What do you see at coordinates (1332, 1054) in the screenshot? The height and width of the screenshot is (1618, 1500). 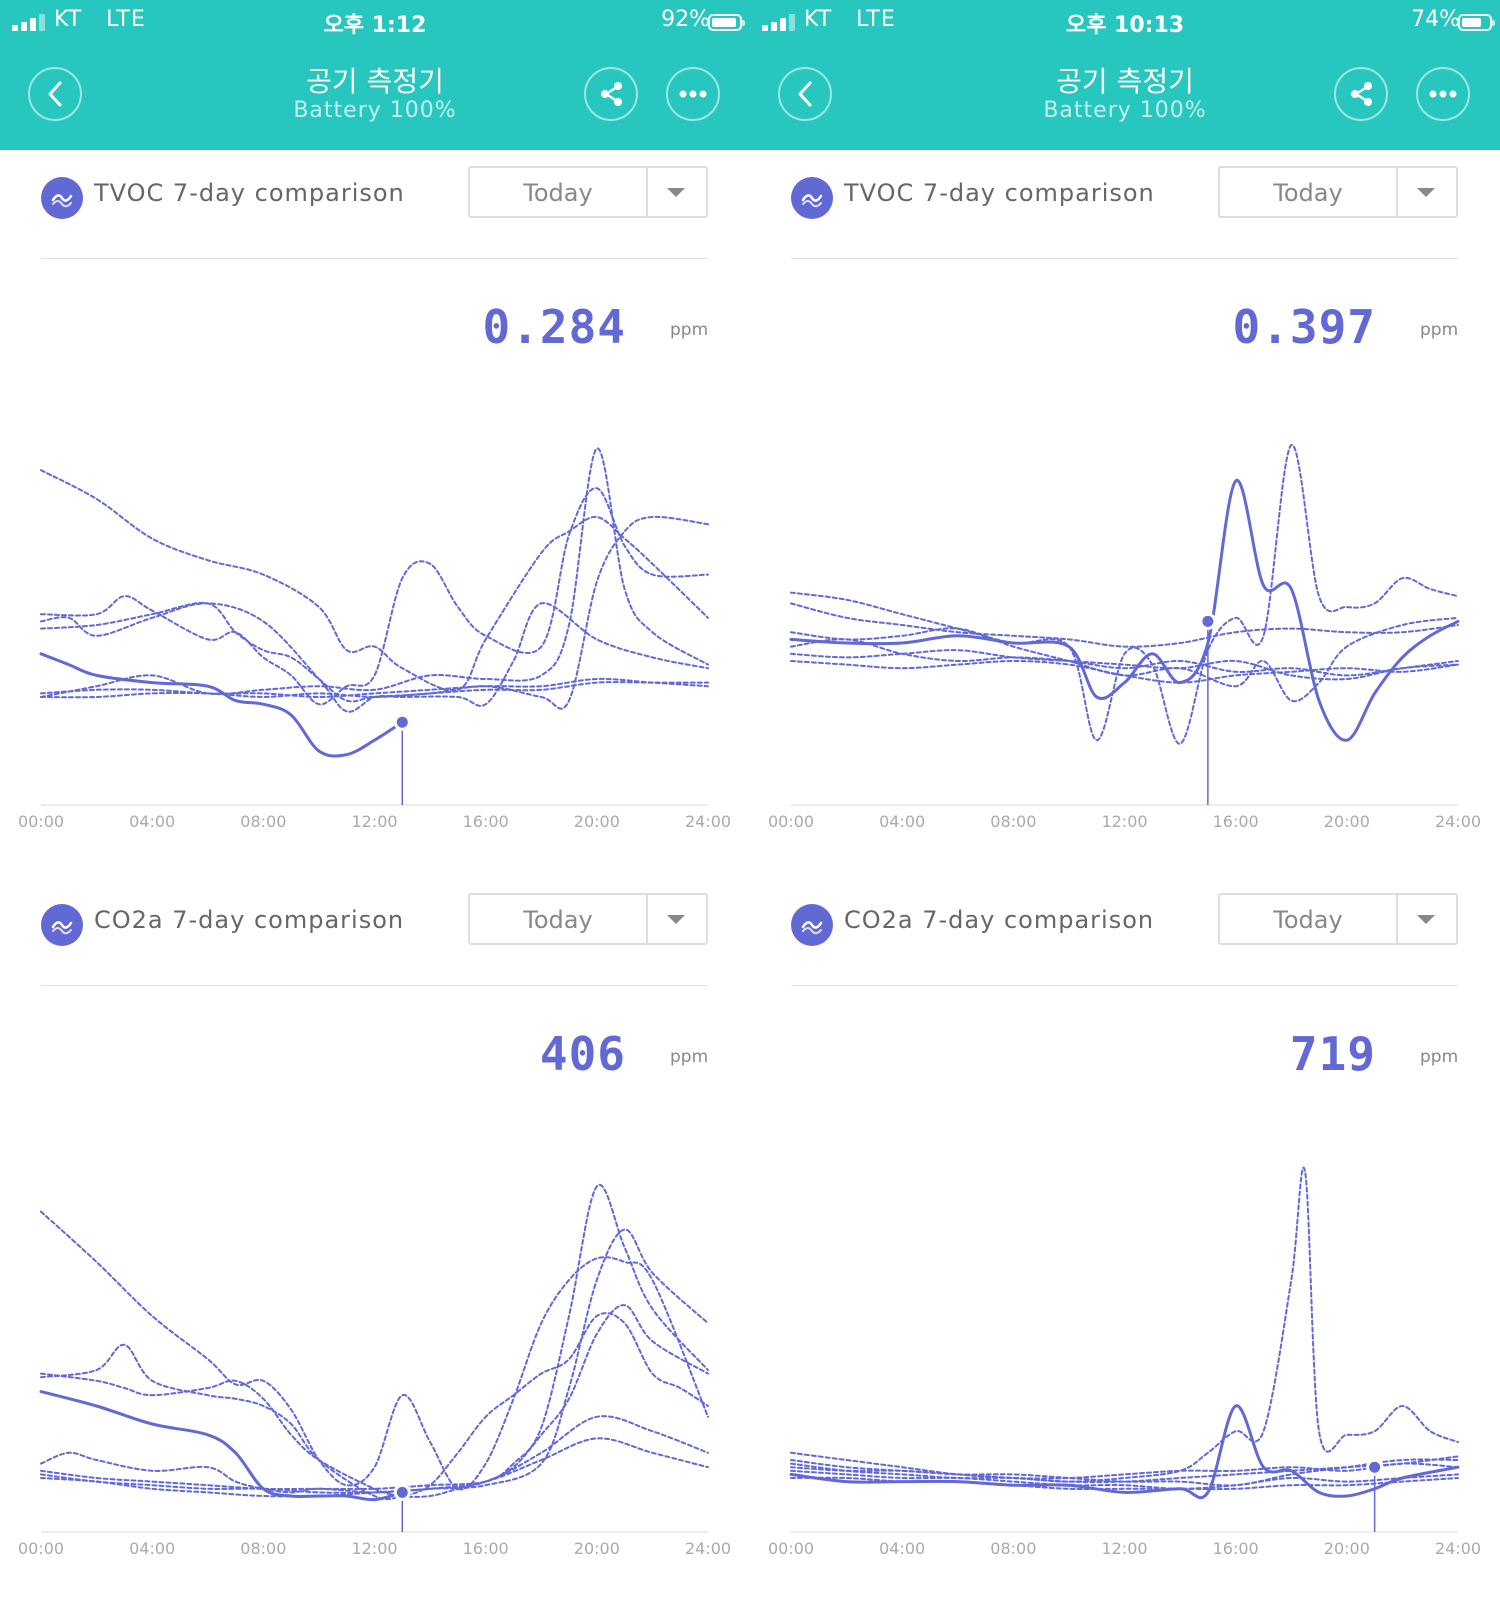 I see `current-value: 719` at bounding box center [1332, 1054].